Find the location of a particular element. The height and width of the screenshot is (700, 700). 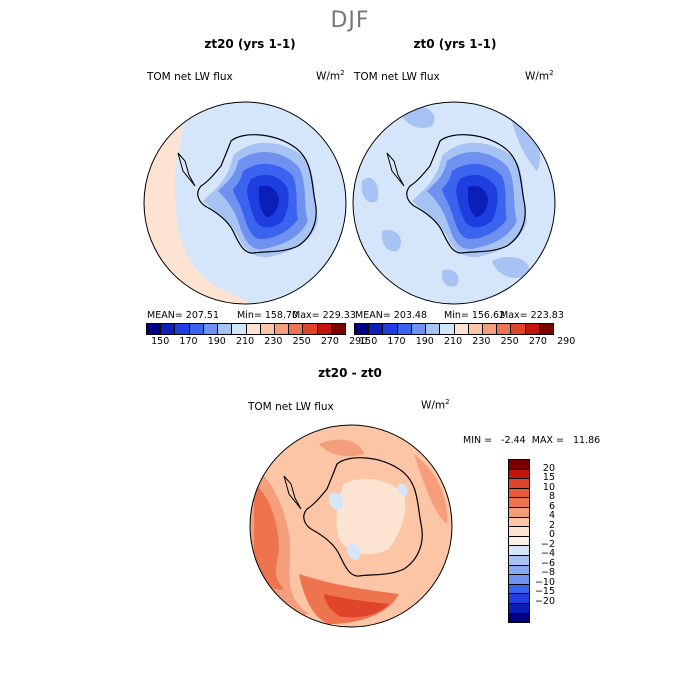

warm-region is located at coordinates (198, 203).